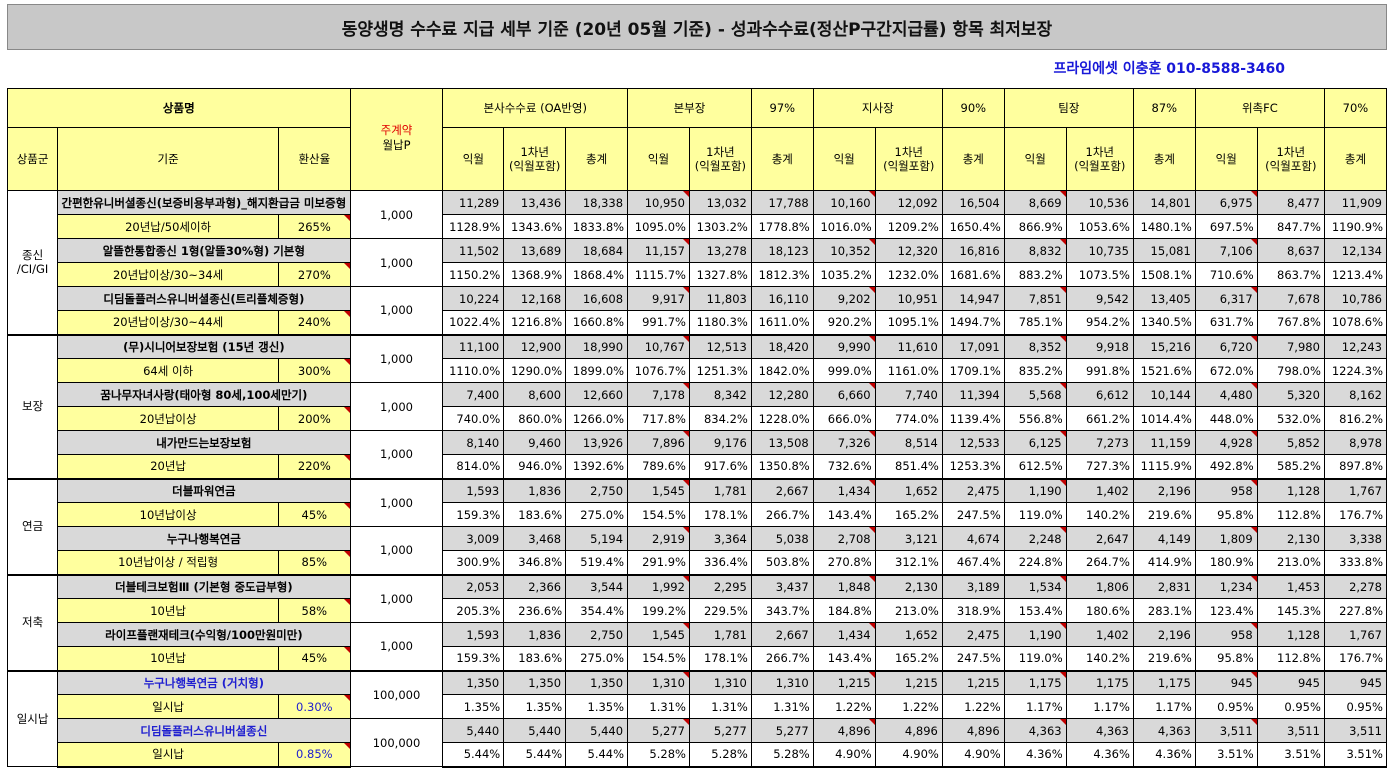 The width and height of the screenshot is (1389, 779). What do you see at coordinates (720, 730) in the screenshot?
I see `fee-amount: 5,277` at bounding box center [720, 730].